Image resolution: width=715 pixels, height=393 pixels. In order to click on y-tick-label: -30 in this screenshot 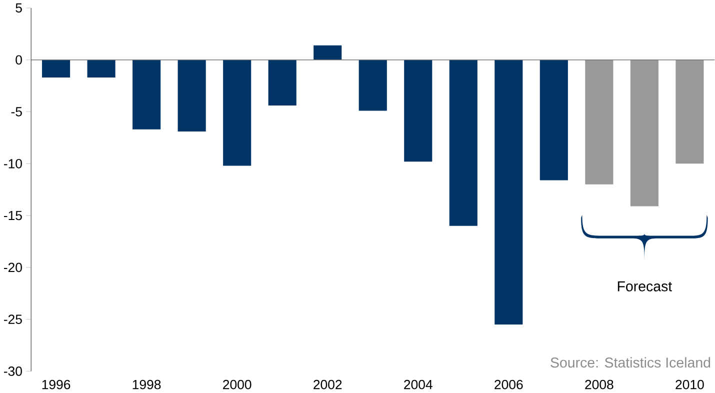, I will do `click(13, 371)`.